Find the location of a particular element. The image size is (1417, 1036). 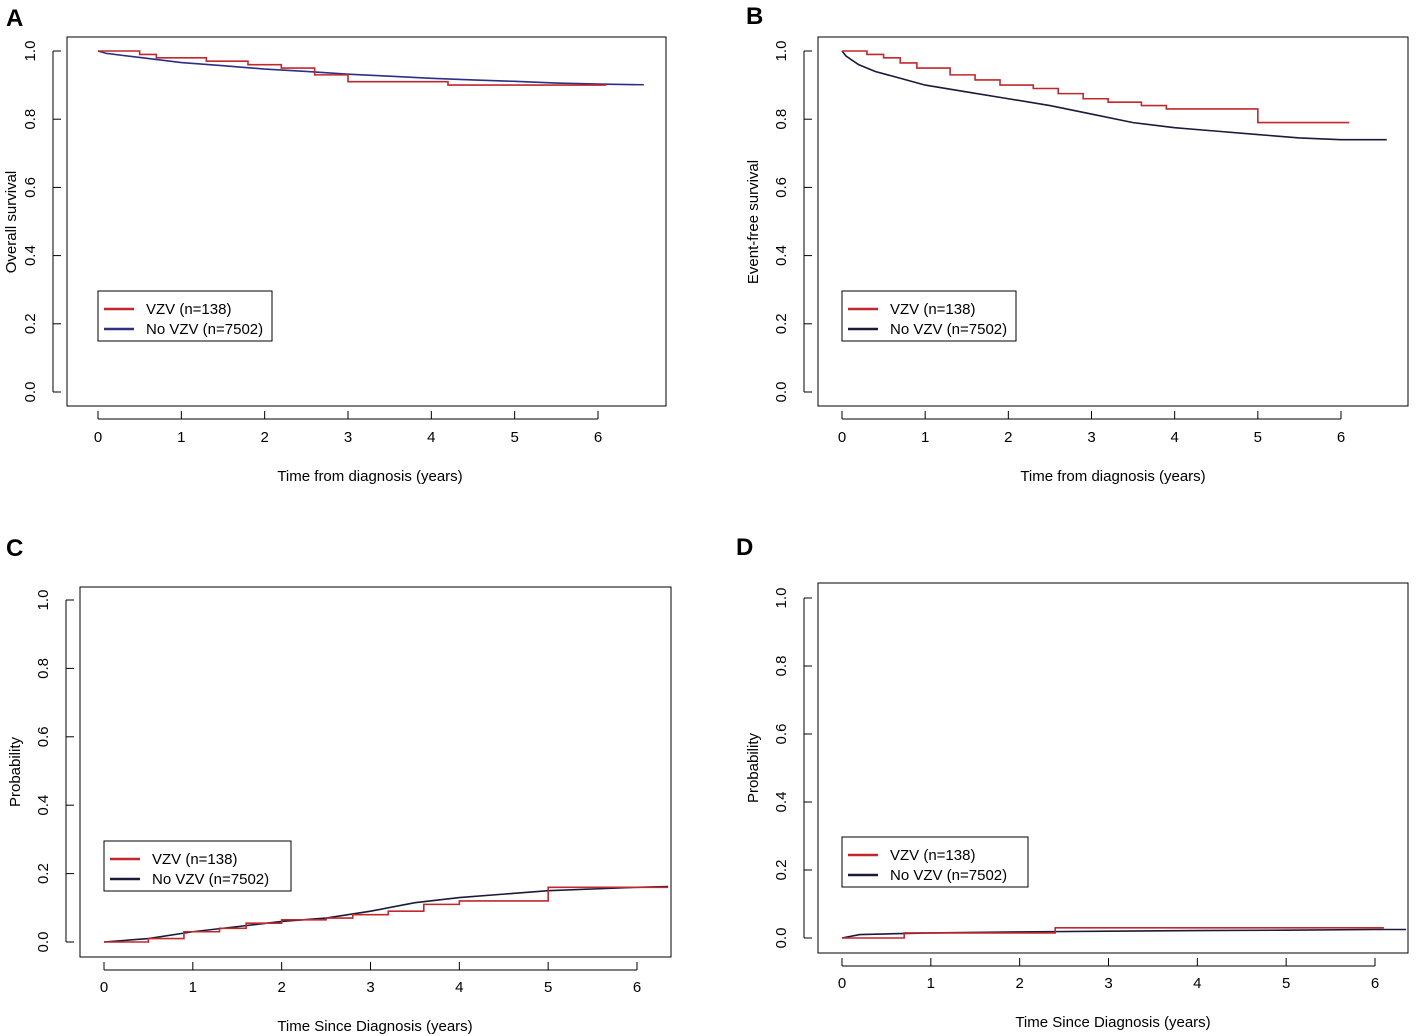

panel-label-c: C is located at coordinates (14, 548).